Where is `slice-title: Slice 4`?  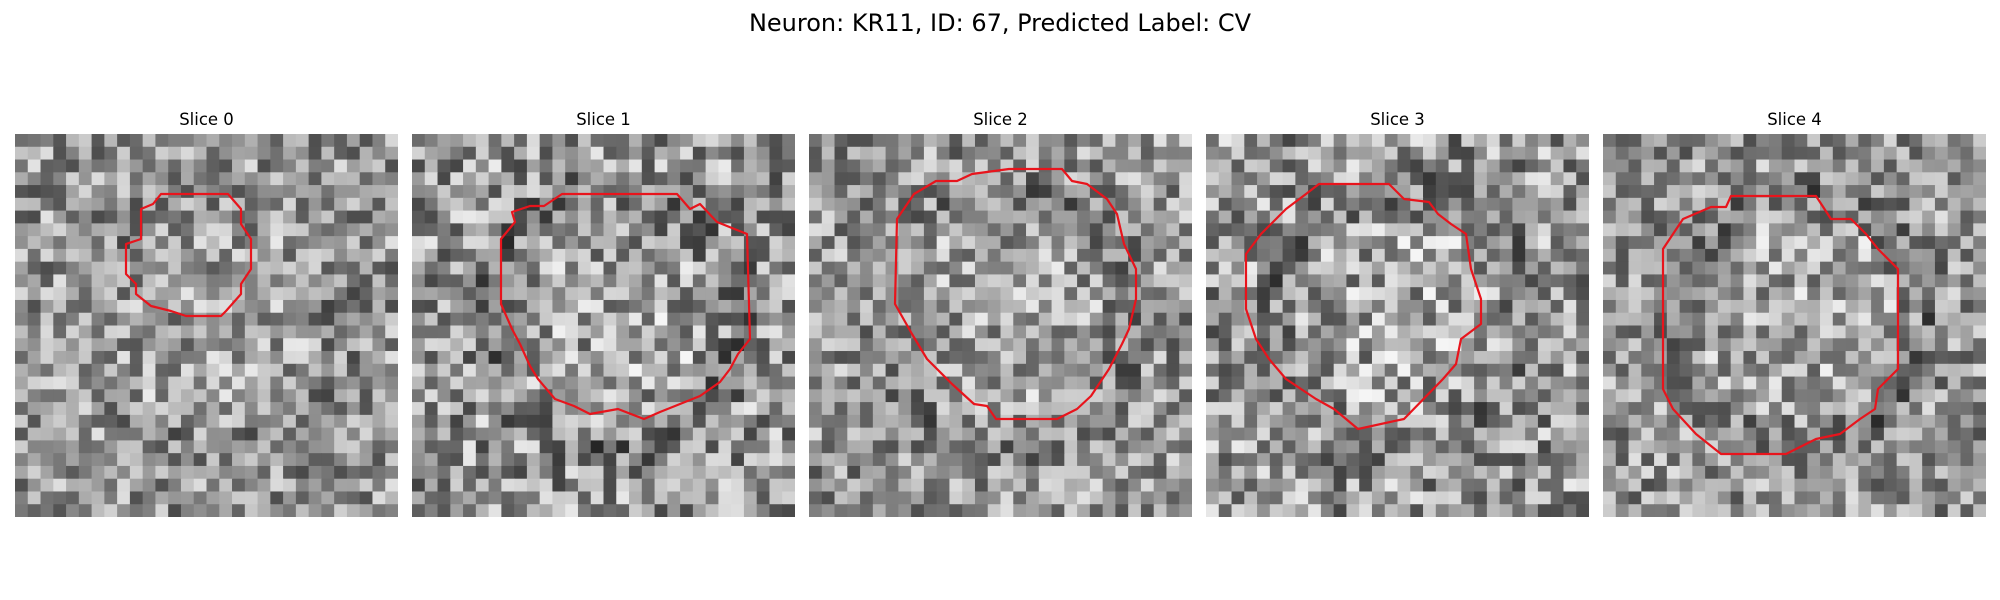 slice-title: Slice 4 is located at coordinates (1794, 119).